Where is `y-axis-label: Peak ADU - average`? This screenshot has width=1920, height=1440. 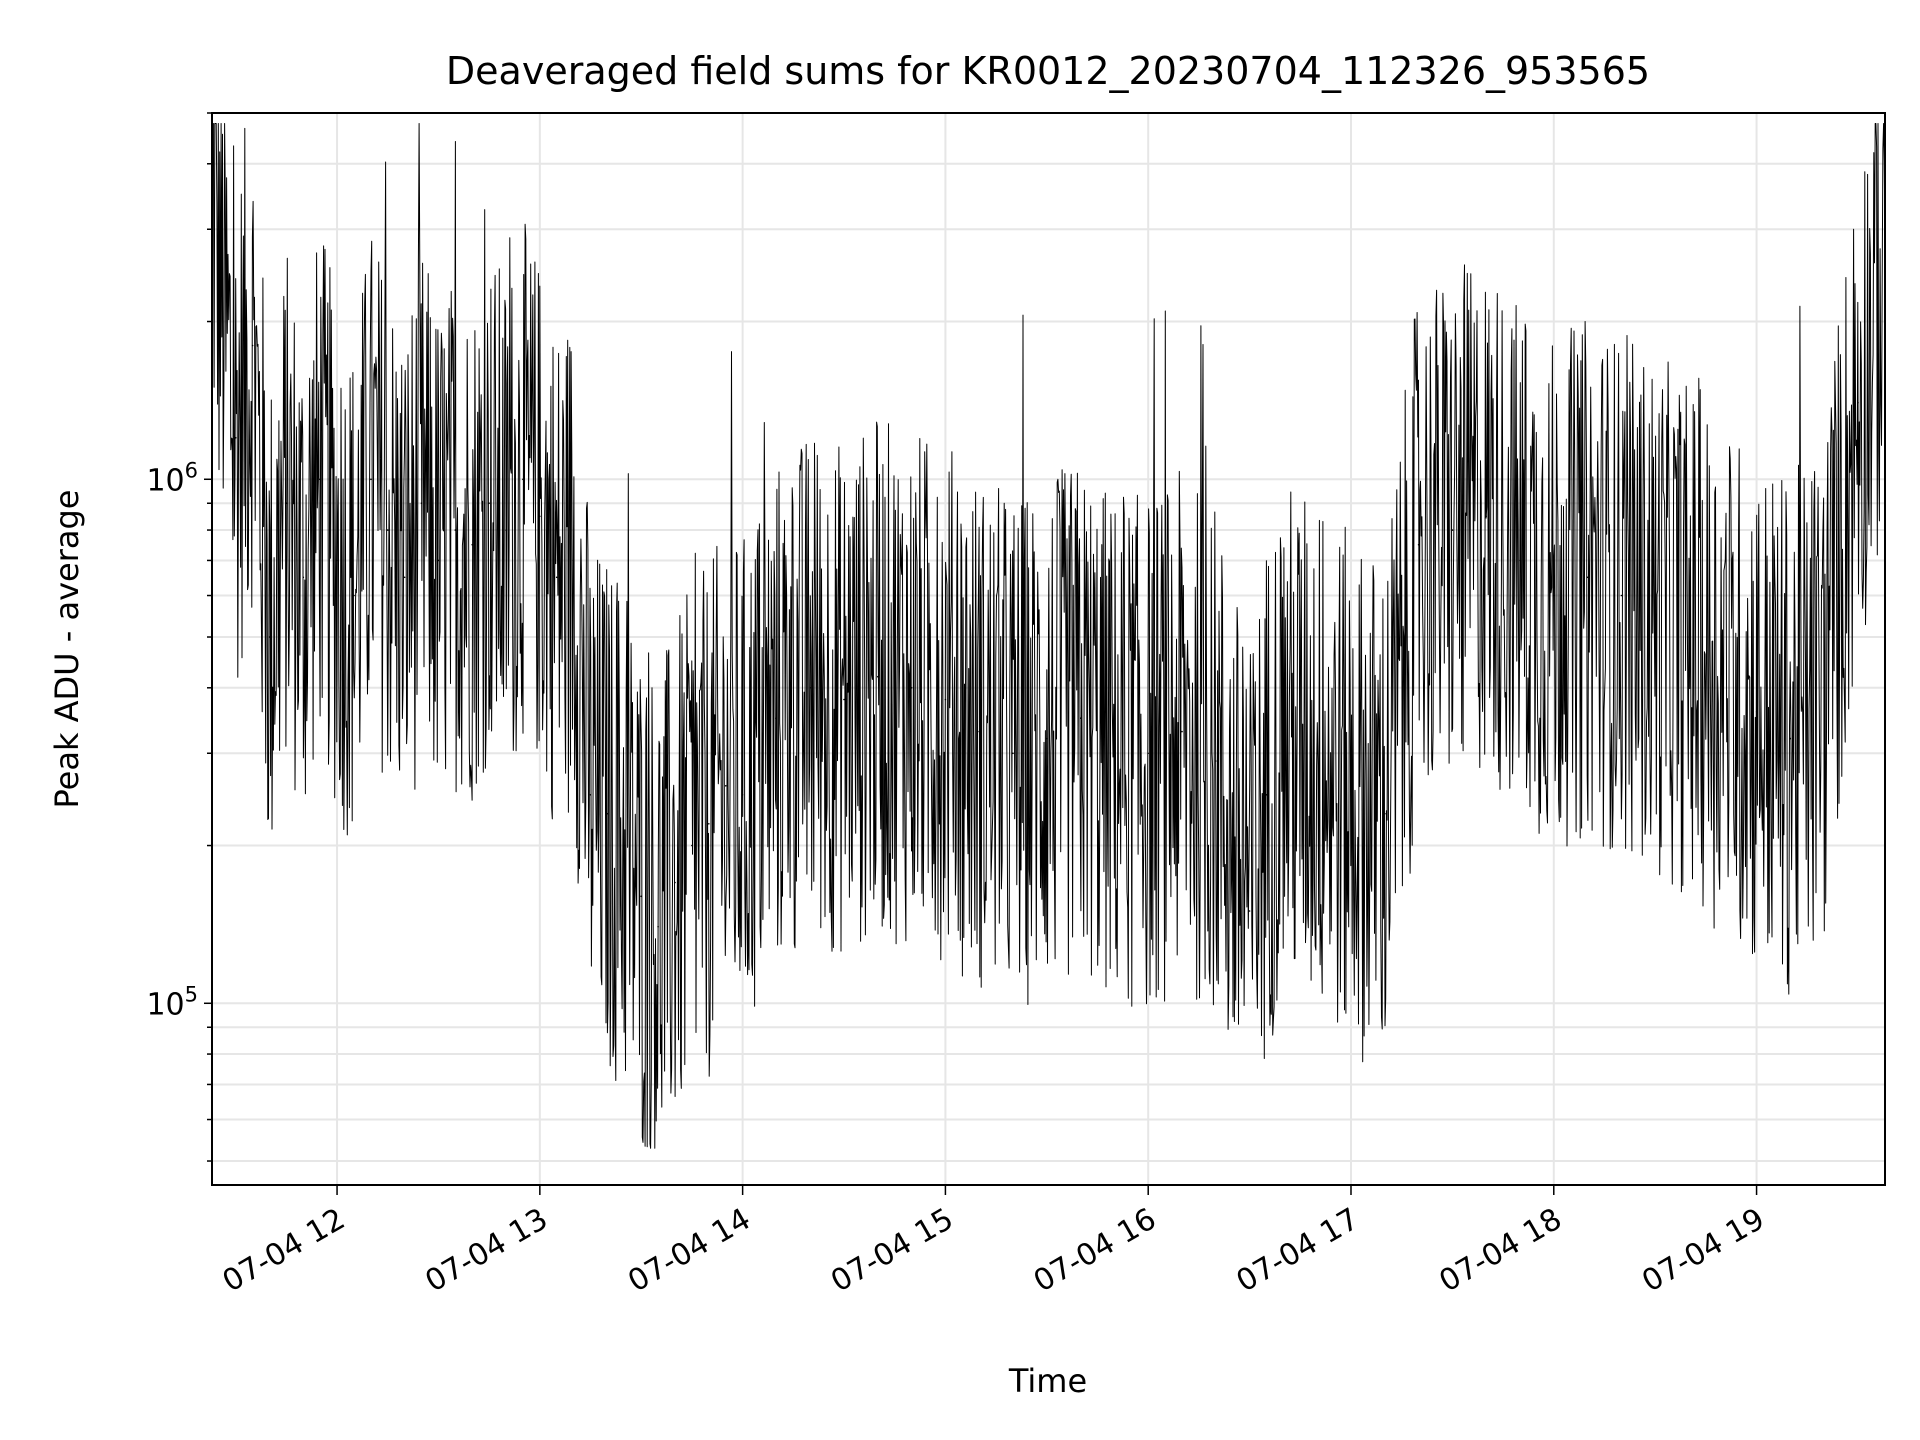 y-axis-label: Peak ADU - average is located at coordinates (67, 649).